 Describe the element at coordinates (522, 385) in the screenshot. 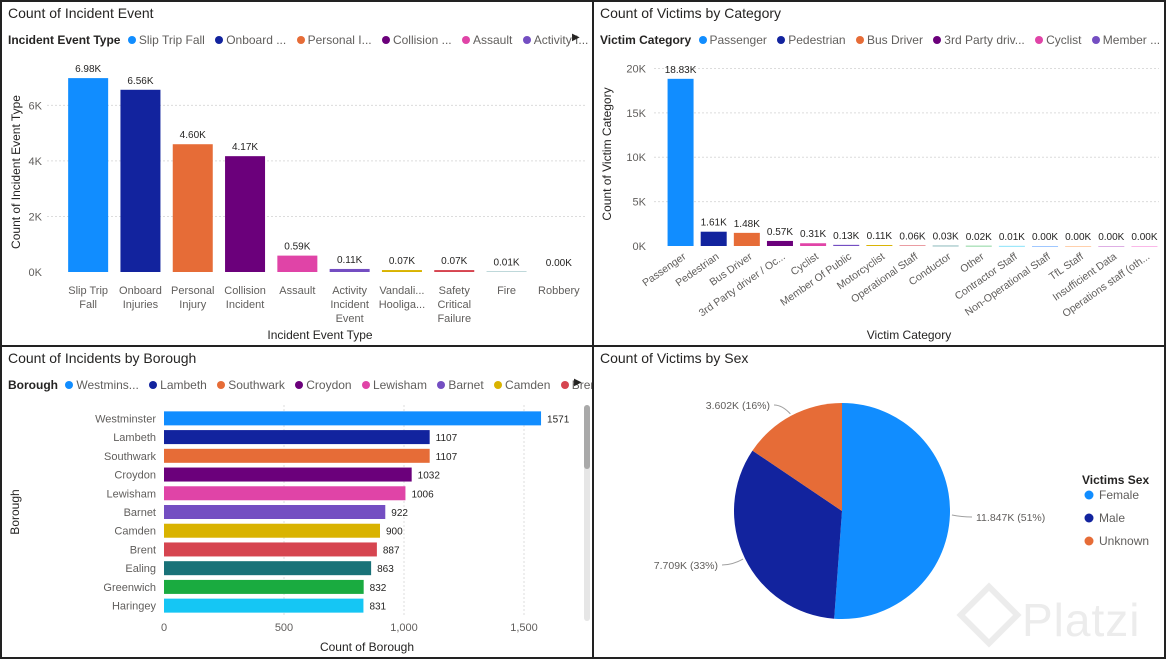

I see `legend-item: Camden` at that location.